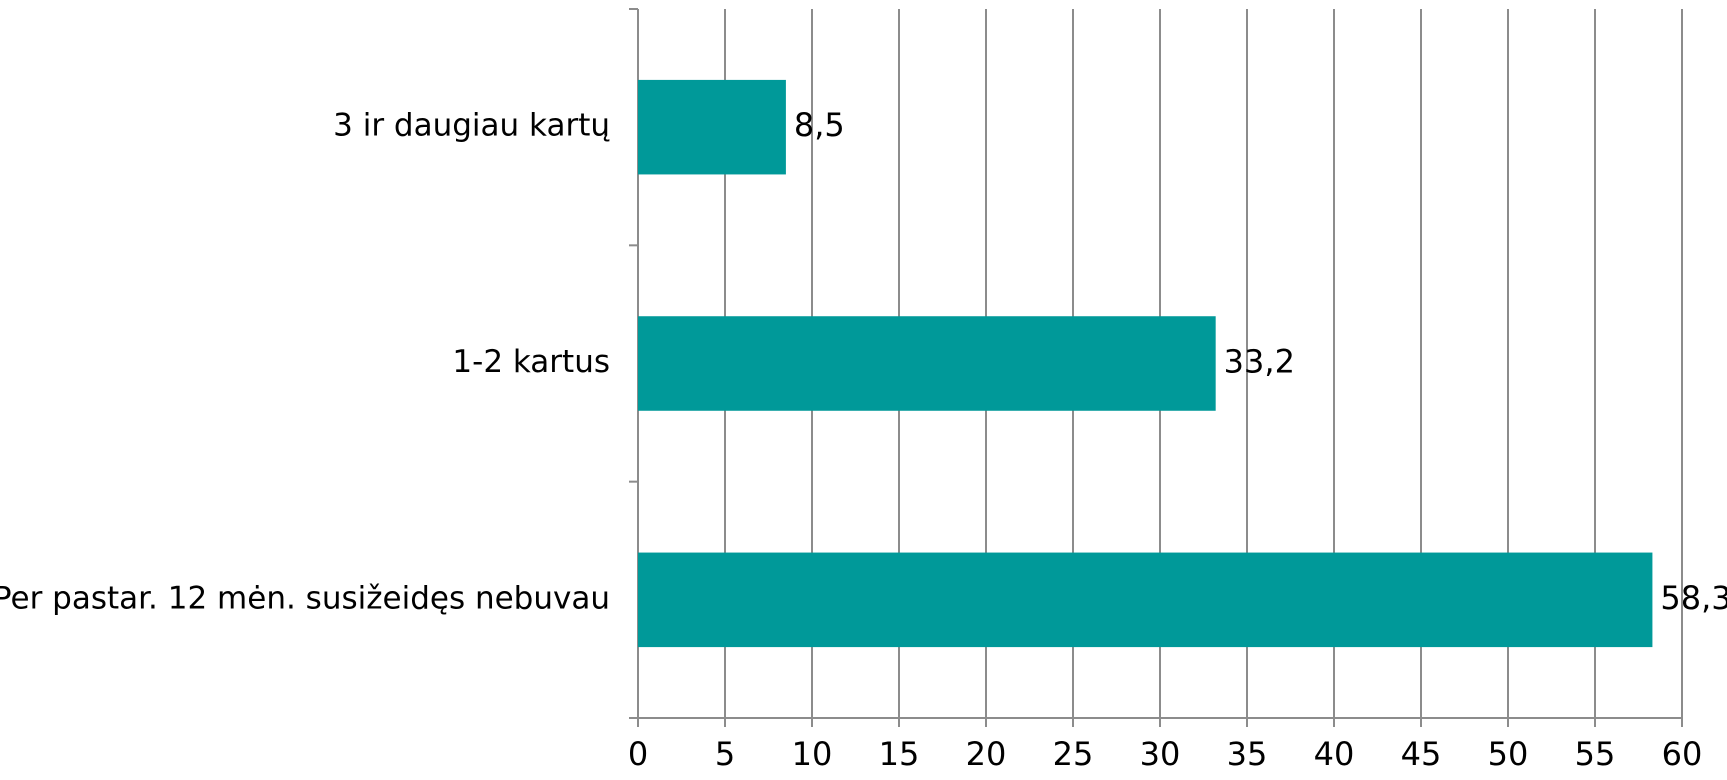 The height and width of the screenshot is (780, 1727). I want to click on x-tick-label: 60, so click(1682, 754).